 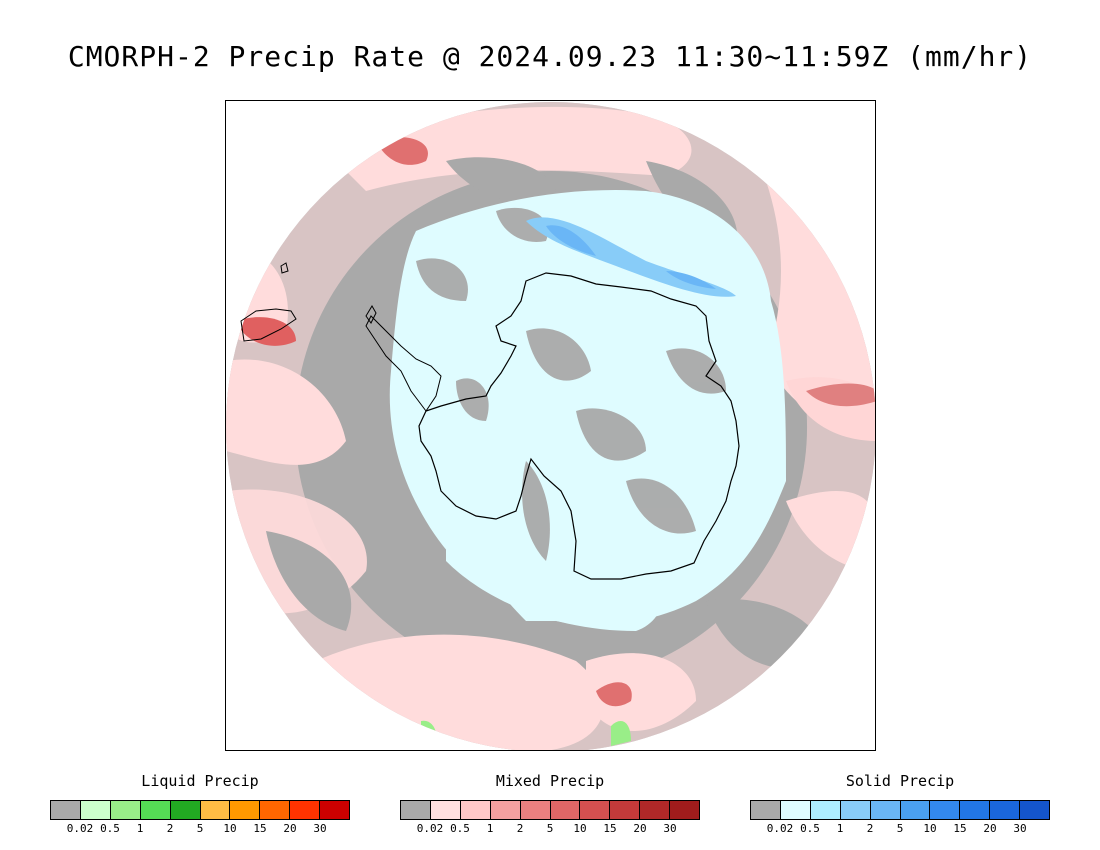 I want to click on south-america-coastline, so click(x=268, y=325).